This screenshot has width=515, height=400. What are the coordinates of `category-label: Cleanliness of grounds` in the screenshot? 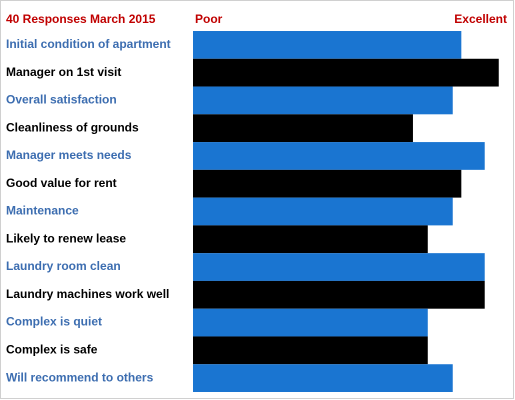 It's located at (72, 127).